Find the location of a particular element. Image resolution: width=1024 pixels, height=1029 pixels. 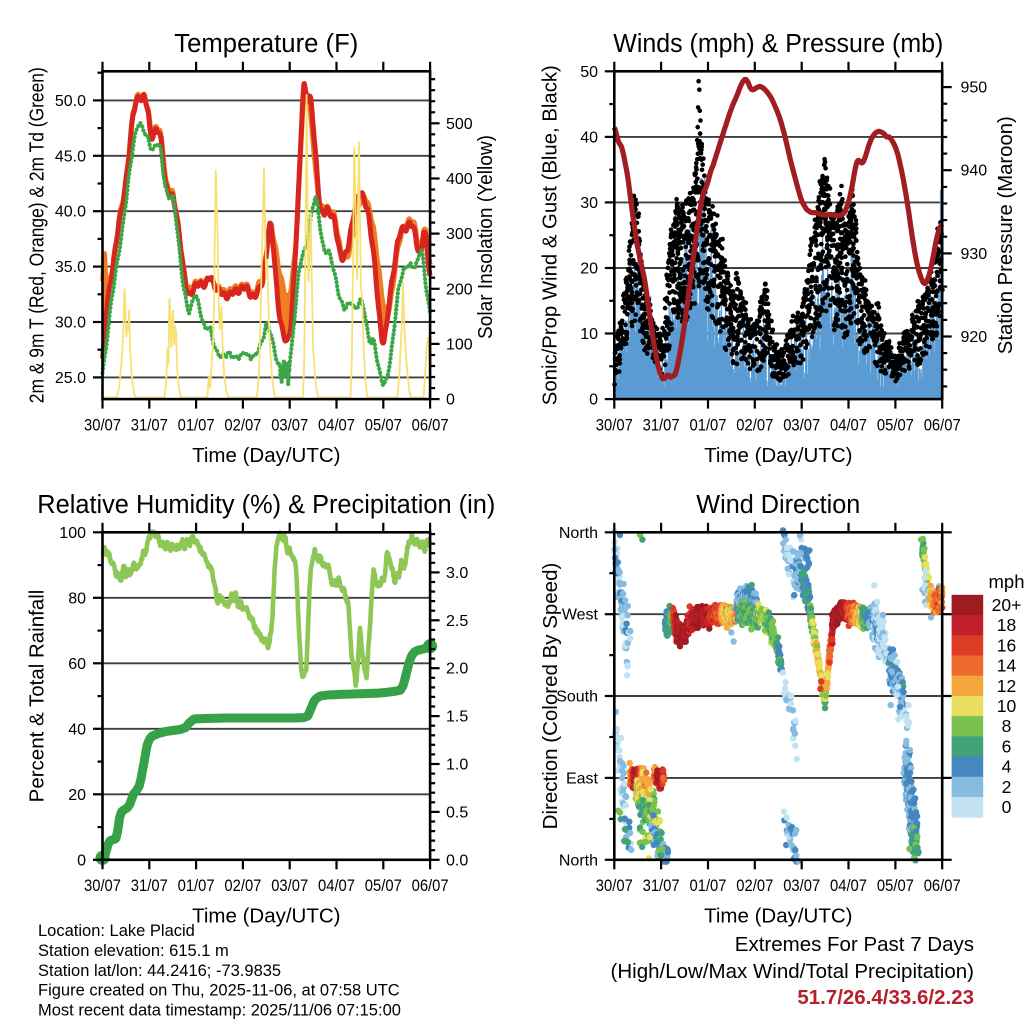

svg-text:2m & 9m T (Red, Orange) & 2m T: 2m & 9m T (Red, Orange) & 2m Td (Green) is located at coordinates (37, 235).